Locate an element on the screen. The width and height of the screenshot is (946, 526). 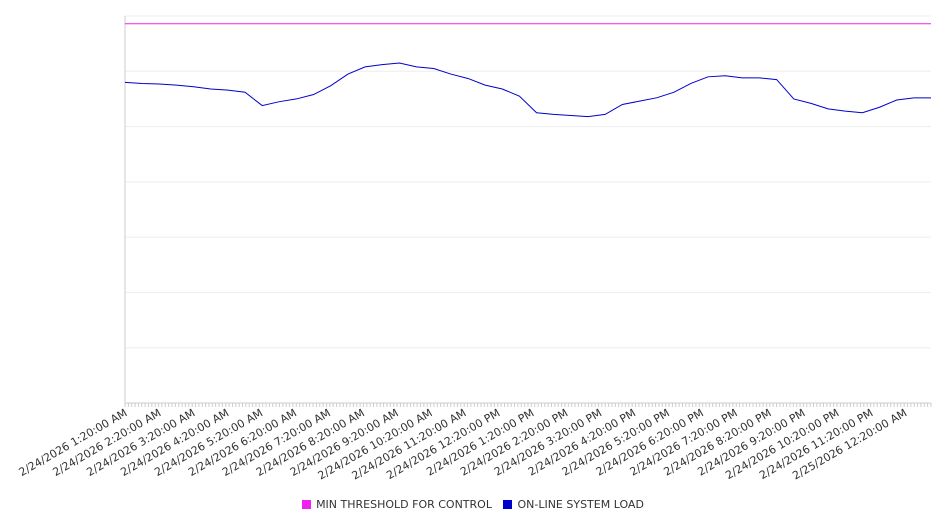
x-axis-minor-ticks is located at coordinates (528, 405).